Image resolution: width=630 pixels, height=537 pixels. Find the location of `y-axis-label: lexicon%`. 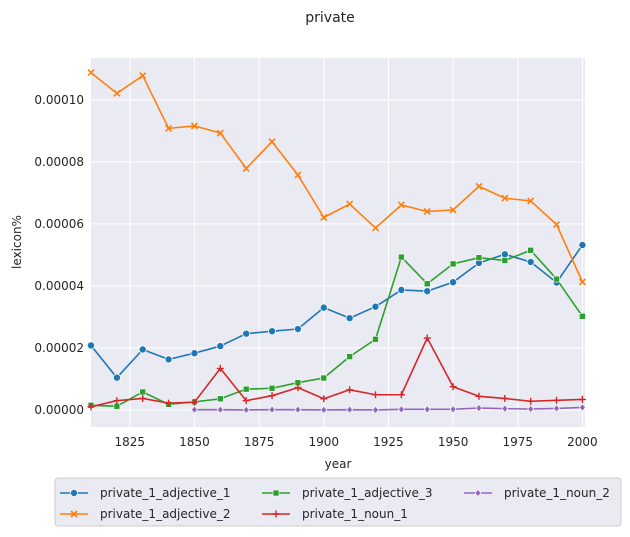

y-axis-label: lexicon% is located at coordinates (17, 242).